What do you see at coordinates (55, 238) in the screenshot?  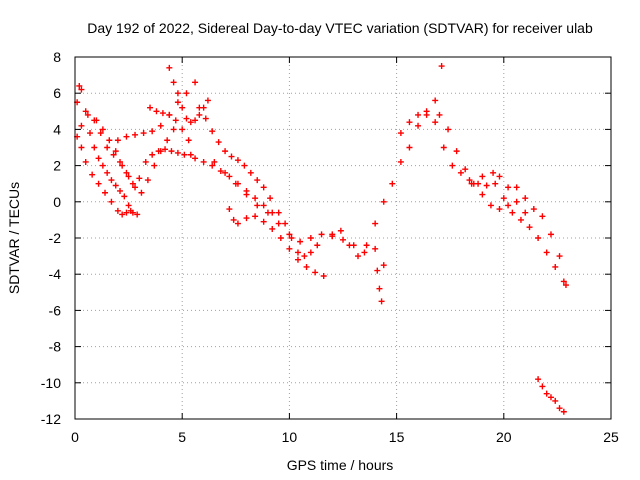 I see `y-tick-label: -2` at bounding box center [55, 238].